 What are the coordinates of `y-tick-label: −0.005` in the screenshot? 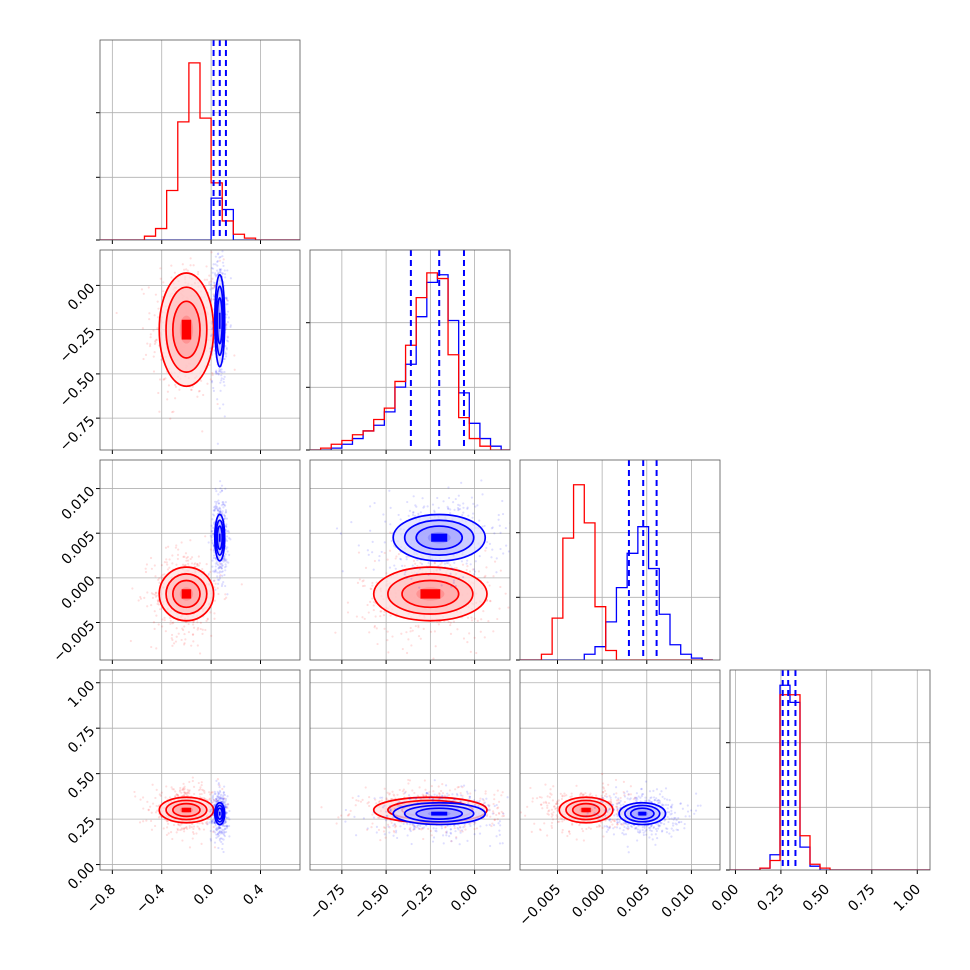 It's located at (74, 642).